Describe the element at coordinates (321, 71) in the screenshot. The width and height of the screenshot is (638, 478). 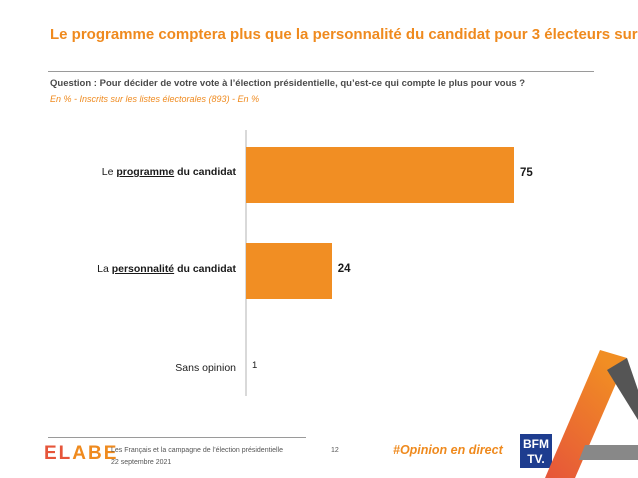
I see `title-divider` at that location.